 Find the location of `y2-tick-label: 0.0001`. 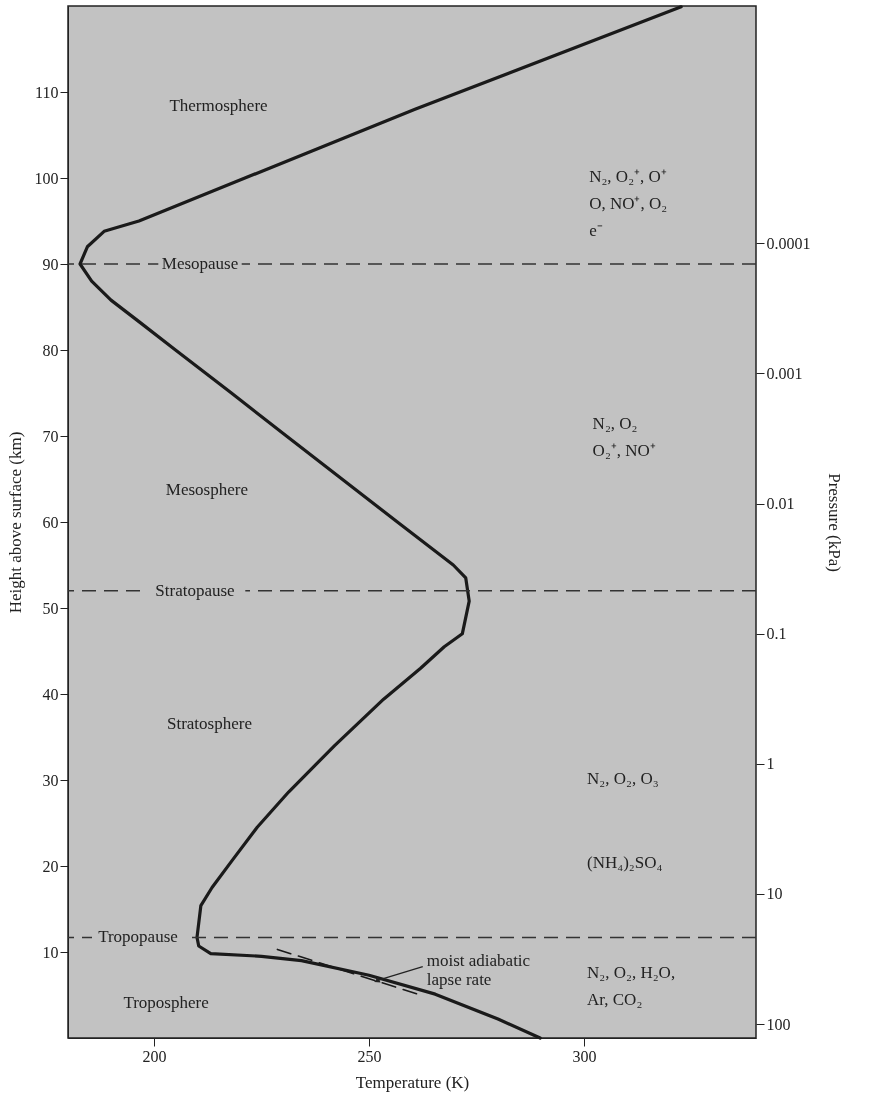

y2-tick-label: 0.0001 is located at coordinates (788, 243).